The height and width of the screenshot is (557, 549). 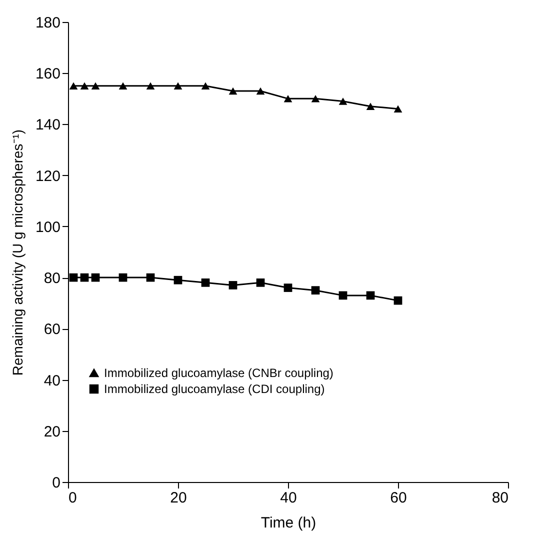 What do you see at coordinates (178, 498) in the screenshot?
I see `x-tick-label: 20` at bounding box center [178, 498].